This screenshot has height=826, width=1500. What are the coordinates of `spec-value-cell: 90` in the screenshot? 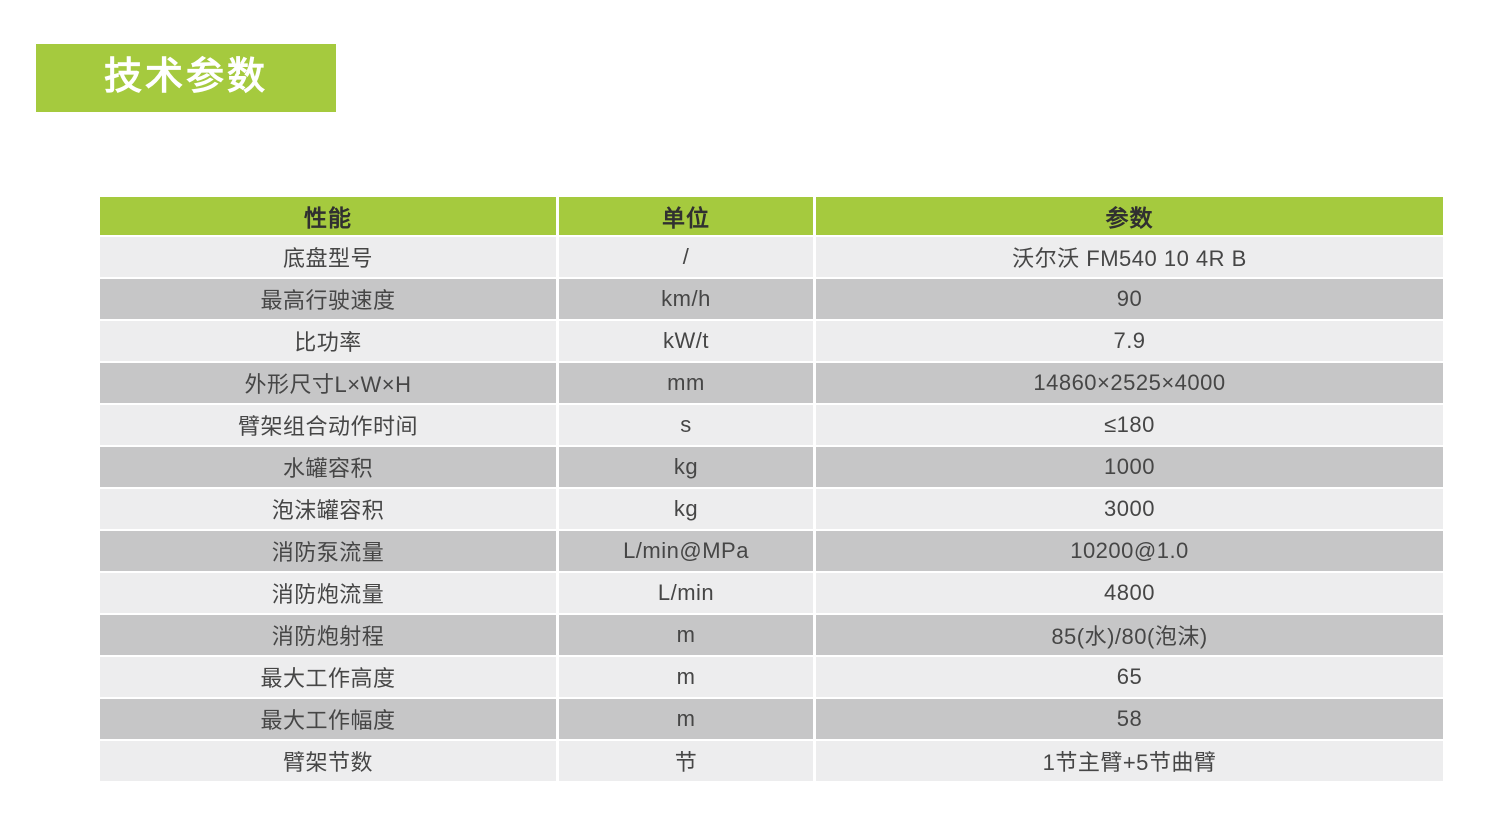 It's located at (1129, 299).